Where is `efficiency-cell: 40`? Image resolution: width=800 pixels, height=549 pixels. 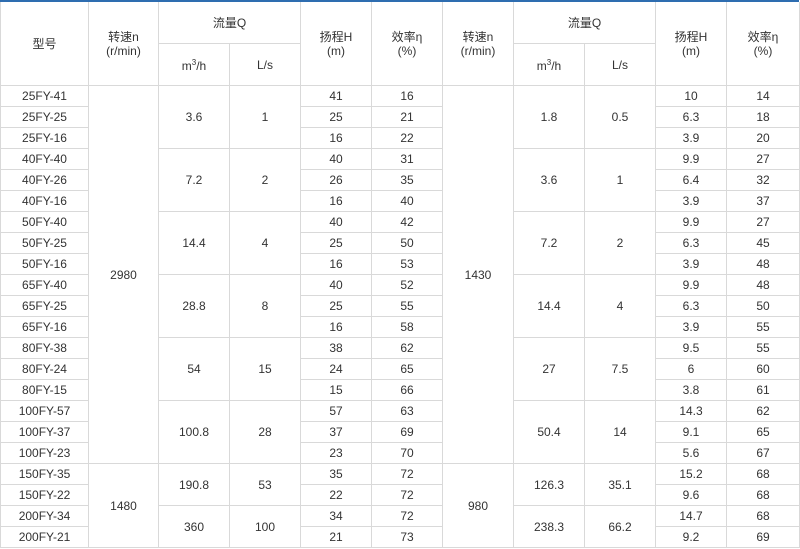 efficiency-cell: 40 is located at coordinates (407, 201).